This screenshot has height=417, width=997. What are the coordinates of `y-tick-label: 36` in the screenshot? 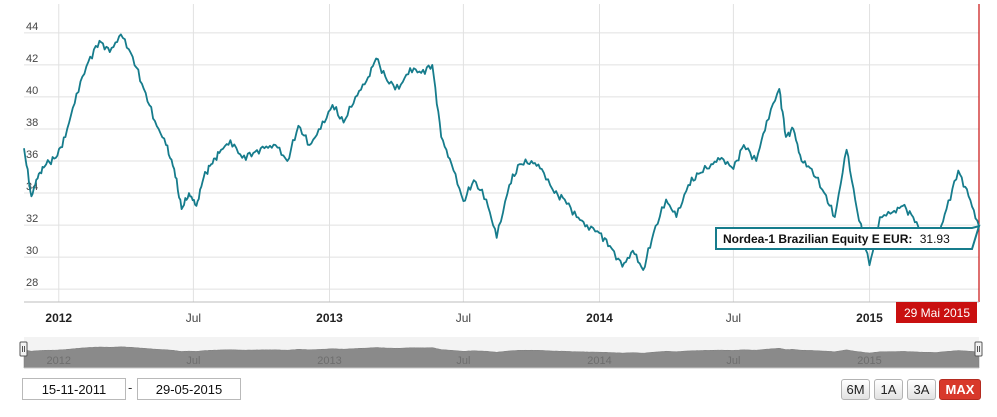 It's located at (32, 155).